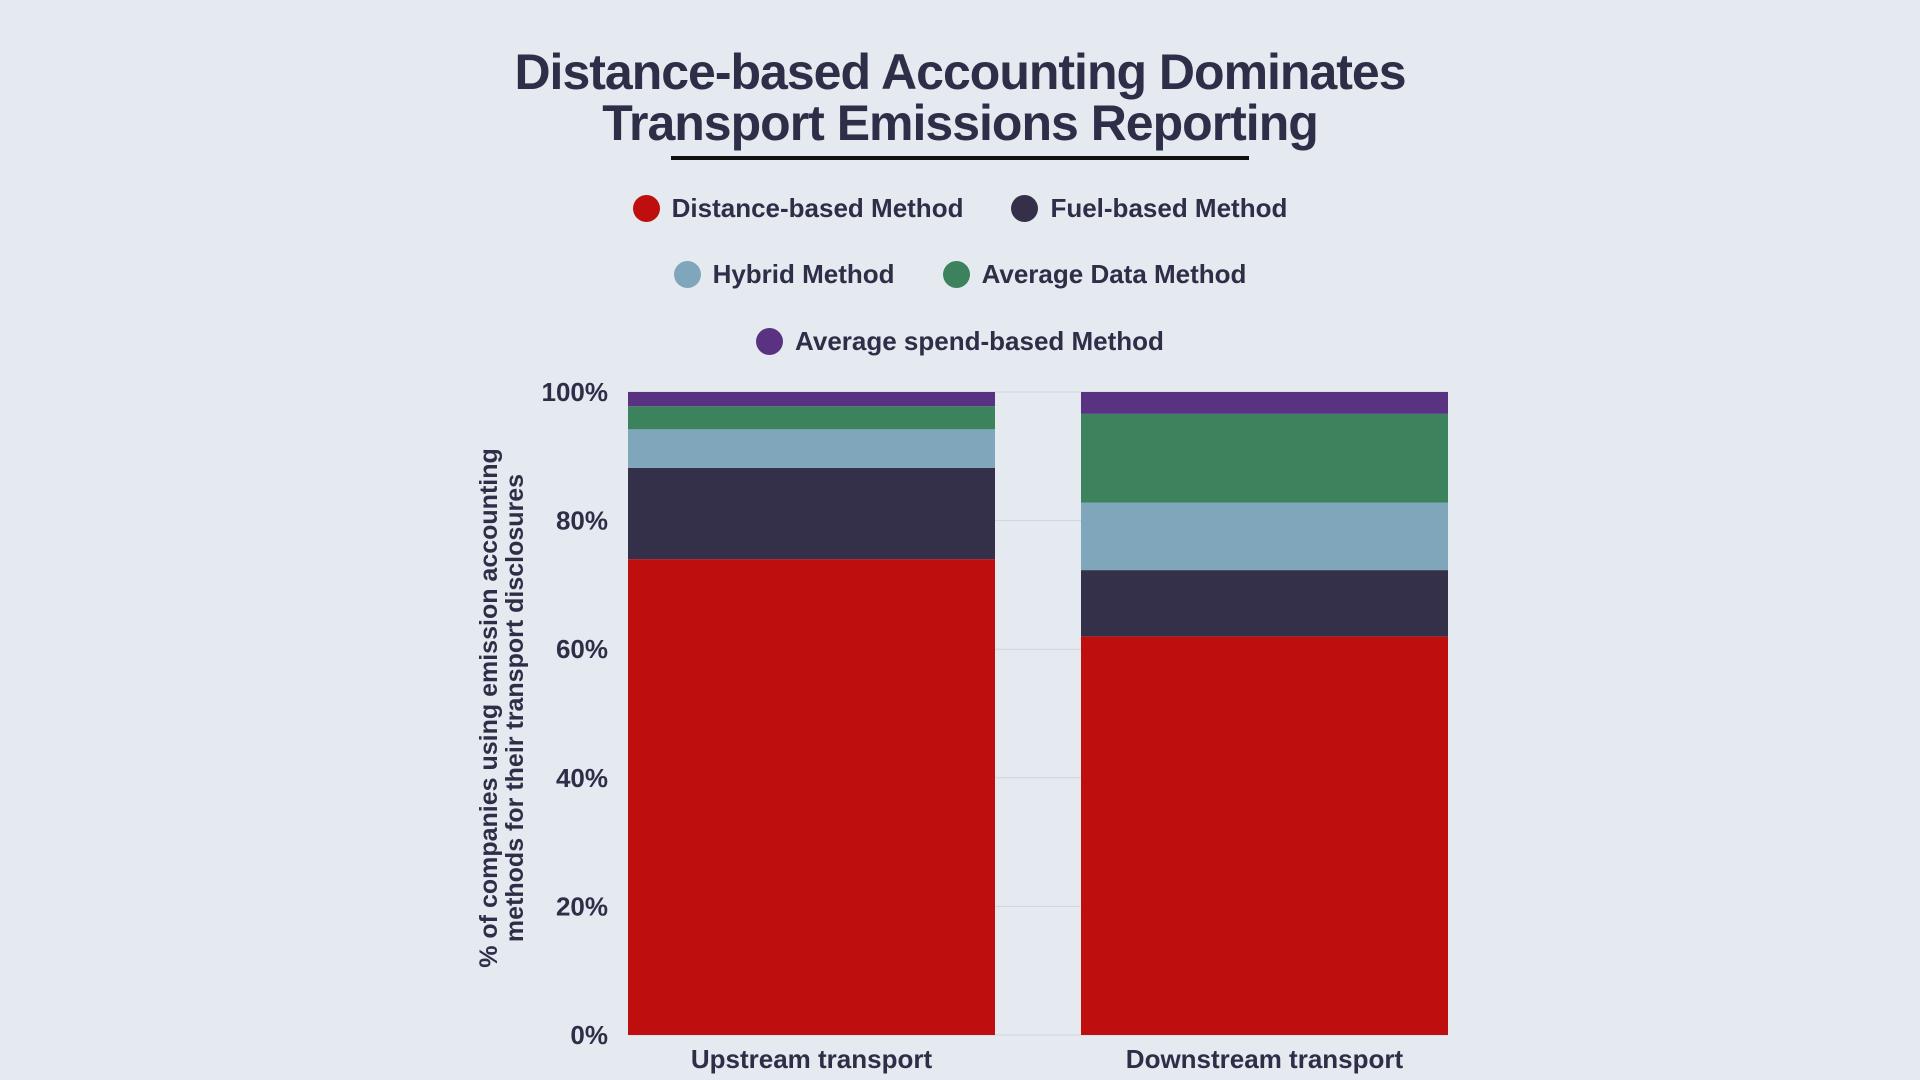 Image resolution: width=1920 pixels, height=1080 pixels. What do you see at coordinates (1047, 1059) in the screenshot?
I see `x-category-labels: Upstream transport Downstream transport` at bounding box center [1047, 1059].